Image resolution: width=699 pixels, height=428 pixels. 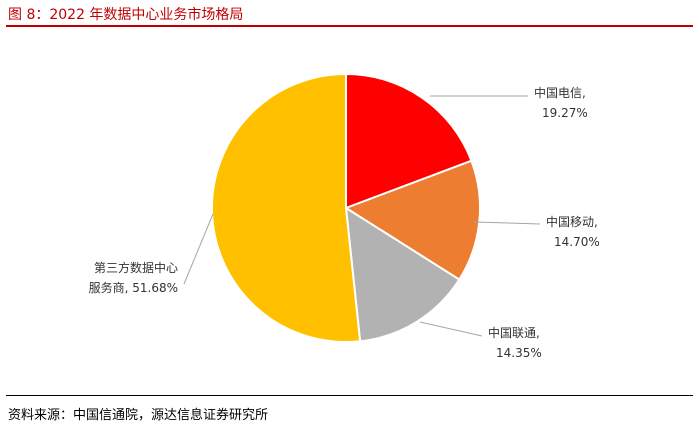 What do you see at coordinates (133, 277) in the screenshot?
I see `slice-label: 第三方数据中心服务商, 51.68%` at bounding box center [133, 277].